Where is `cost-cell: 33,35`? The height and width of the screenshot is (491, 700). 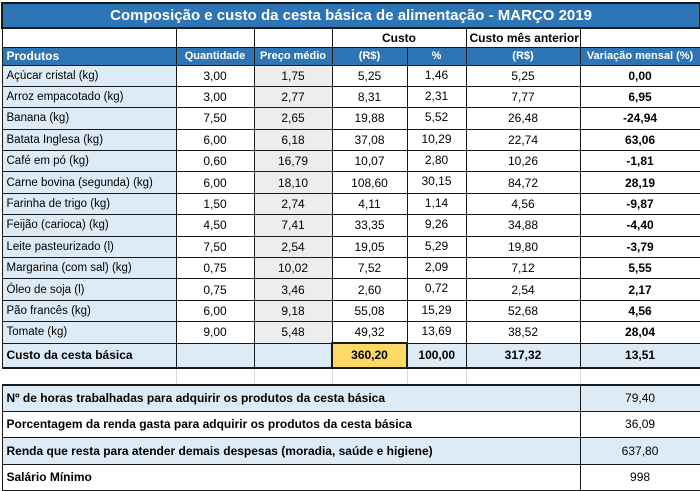 cost-cell: 33,35 is located at coordinates (369, 225).